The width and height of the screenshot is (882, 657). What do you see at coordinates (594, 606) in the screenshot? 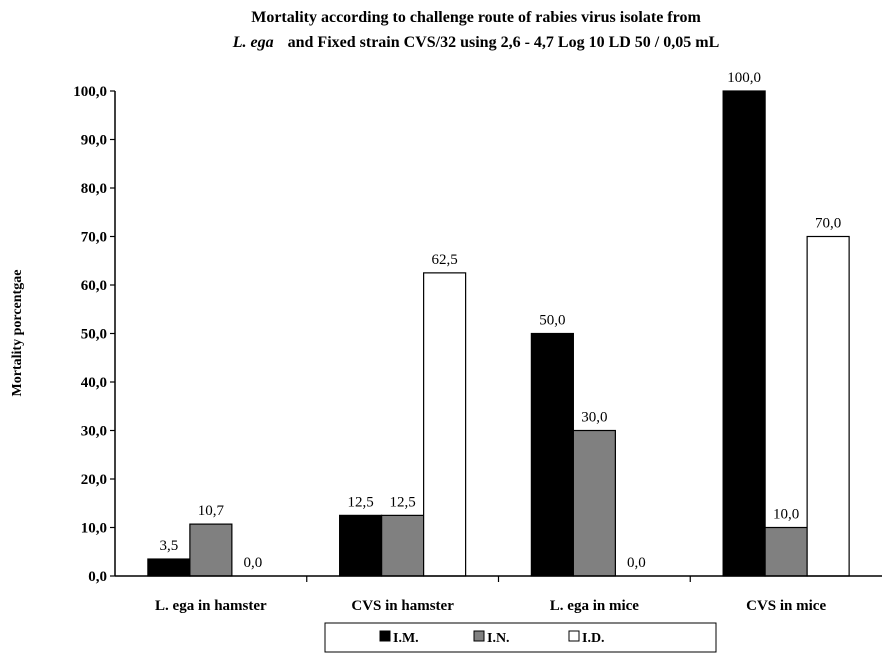
I see `x-category-label: L. ega in mice` at bounding box center [594, 606].